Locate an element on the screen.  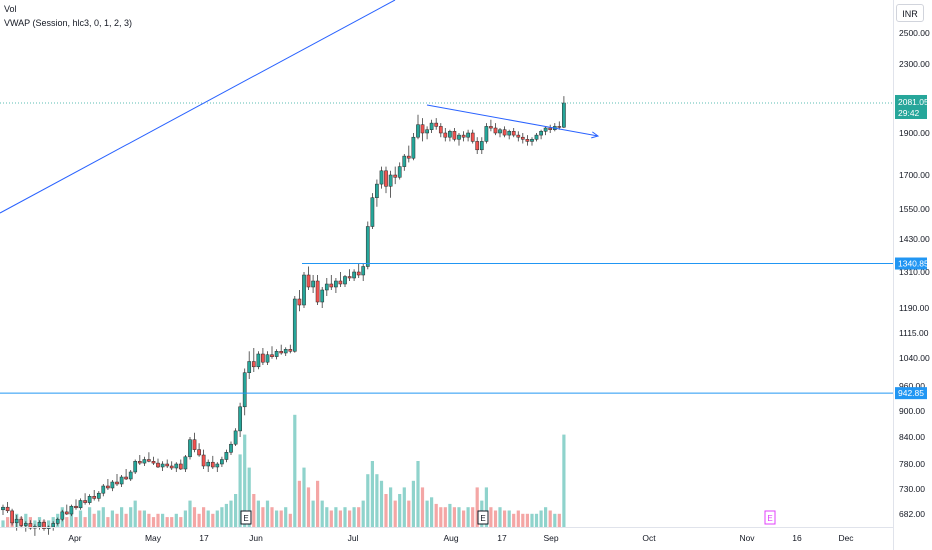
currency-button: INR is located at coordinates (910, 13).